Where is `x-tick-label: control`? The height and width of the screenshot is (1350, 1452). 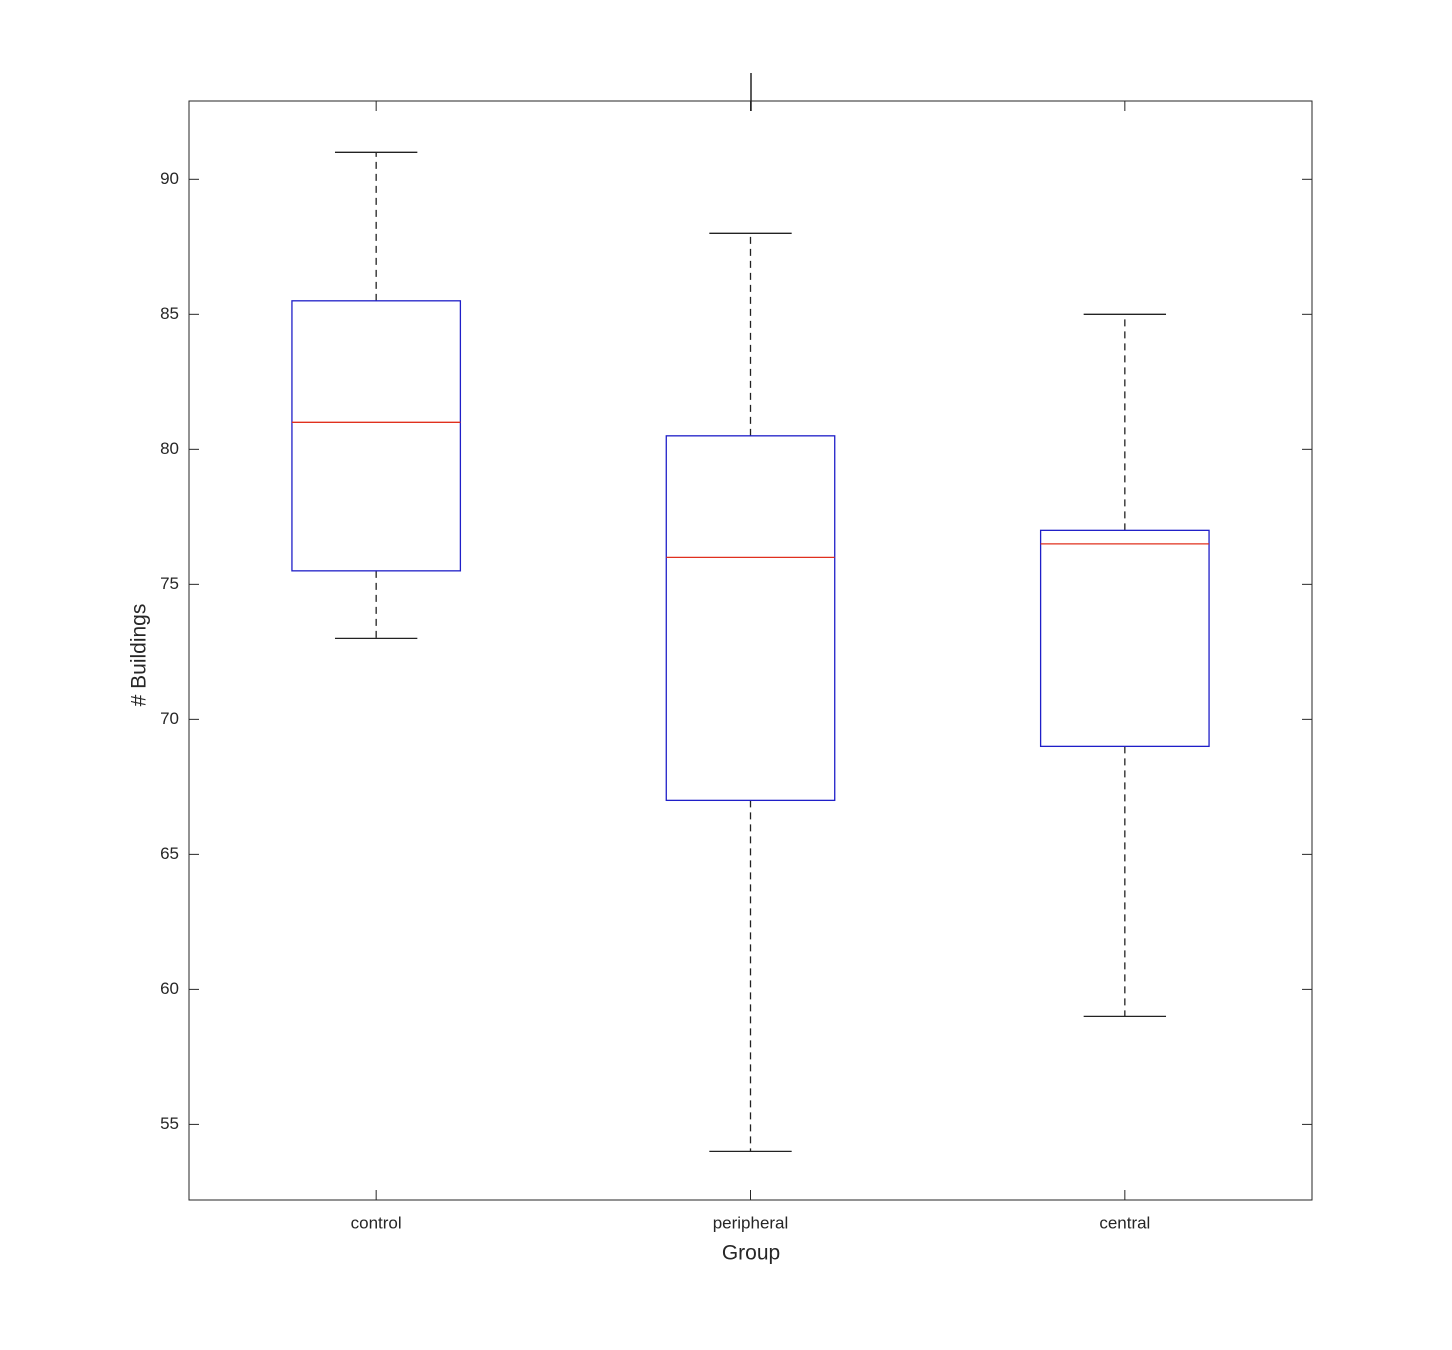
x-tick-label: control is located at coordinates (376, 1222).